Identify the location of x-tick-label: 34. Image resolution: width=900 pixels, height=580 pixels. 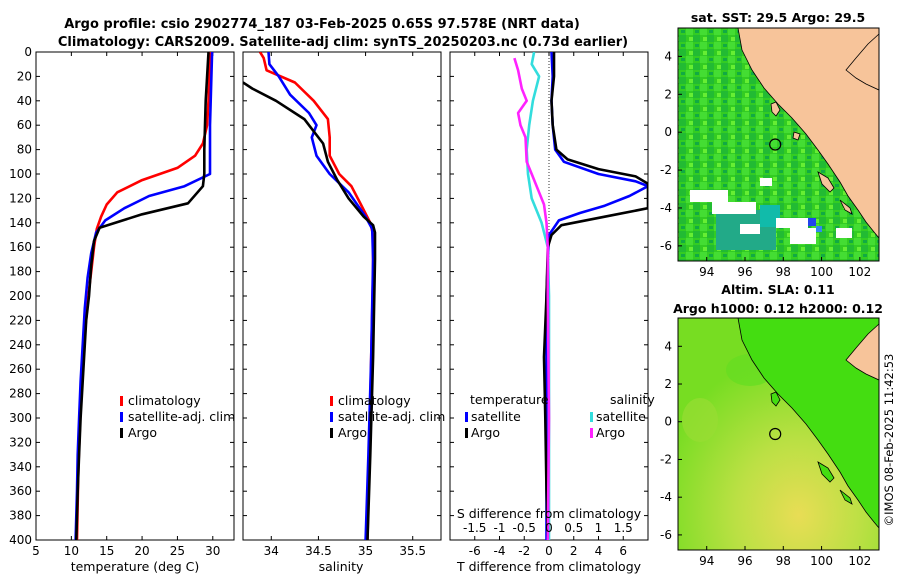
(271, 551).